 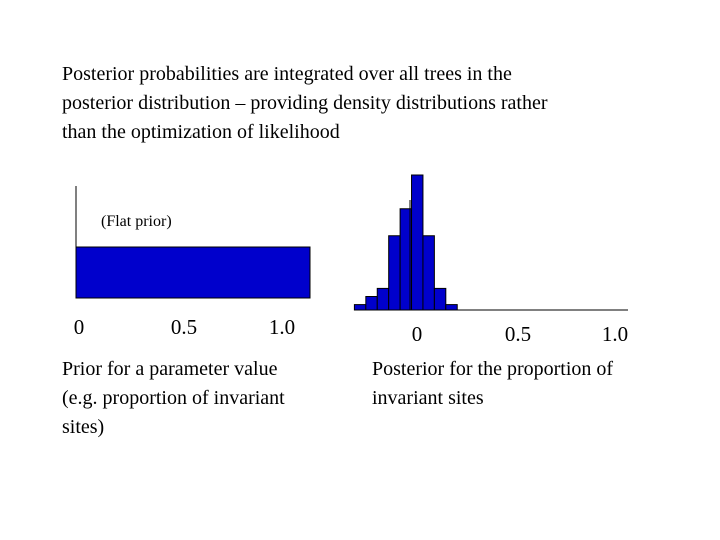 I want to click on prior-tick-label: 0, so click(x=79, y=327).